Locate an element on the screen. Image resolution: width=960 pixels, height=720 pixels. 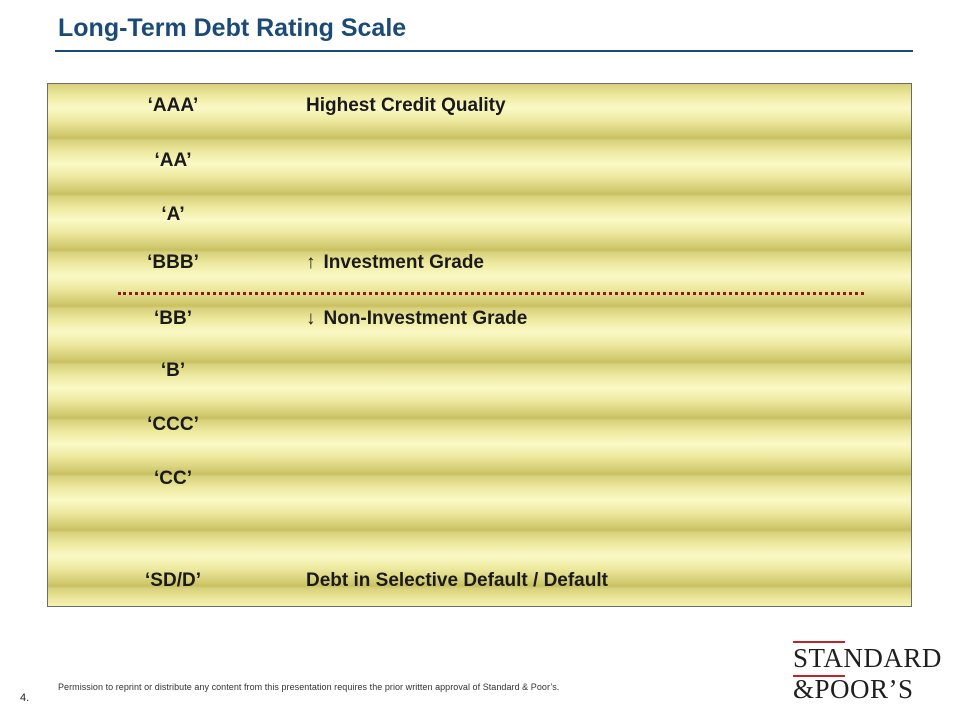
rating-sd-d-desc-text: Debt in Selective Default / Default is located at coordinates (457, 580).